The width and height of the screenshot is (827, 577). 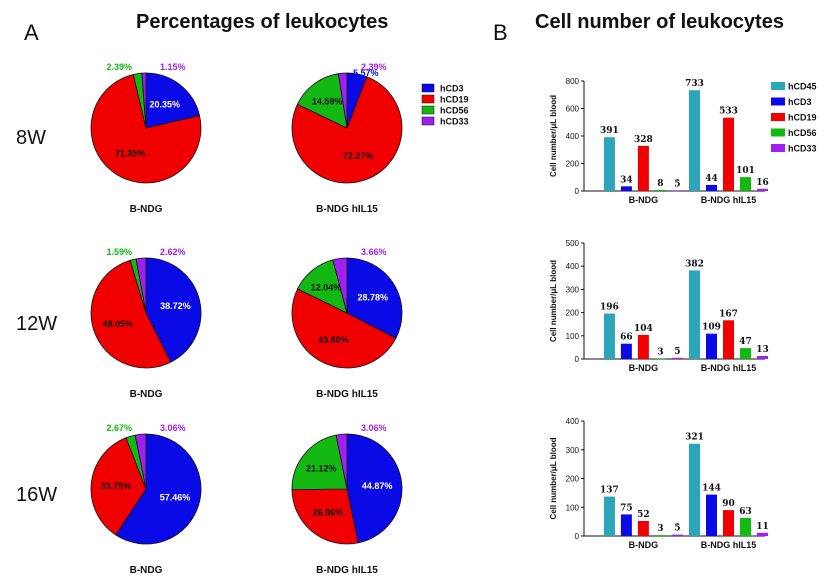 What do you see at coordinates (745, 512) in the screenshot?
I see `bar-label-hcd56-b-ndg-hil15: 63` at bounding box center [745, 512].